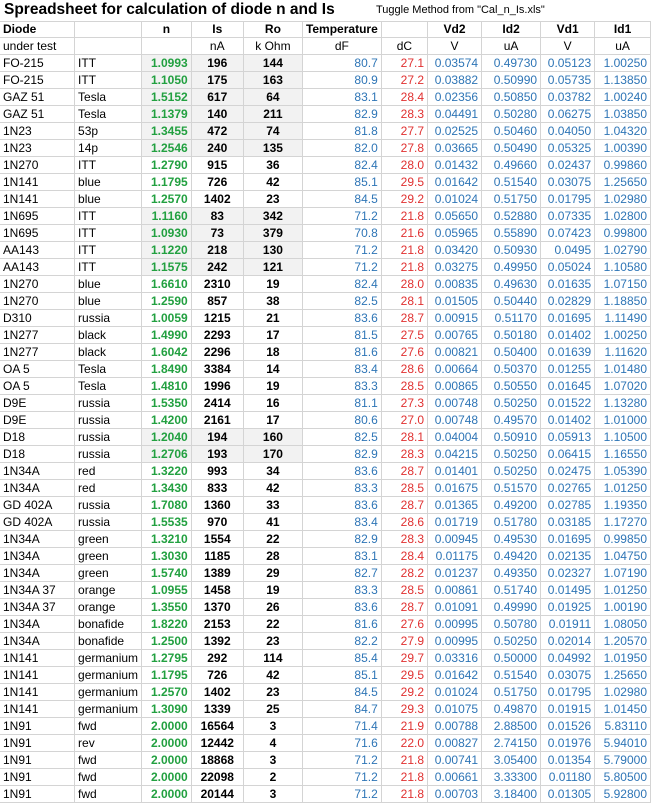 This screenshot has height=804, width=651. Describe the element at coordinates (217, 63) in the screenshot. I see `is-cell: 196` at that location.